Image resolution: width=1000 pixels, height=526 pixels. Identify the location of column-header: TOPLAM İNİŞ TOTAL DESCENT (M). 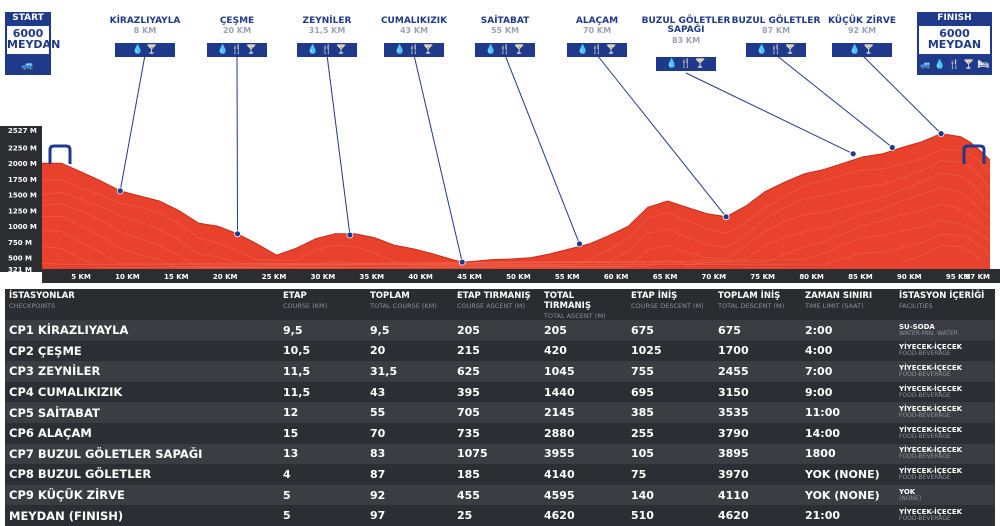
(757, 304).